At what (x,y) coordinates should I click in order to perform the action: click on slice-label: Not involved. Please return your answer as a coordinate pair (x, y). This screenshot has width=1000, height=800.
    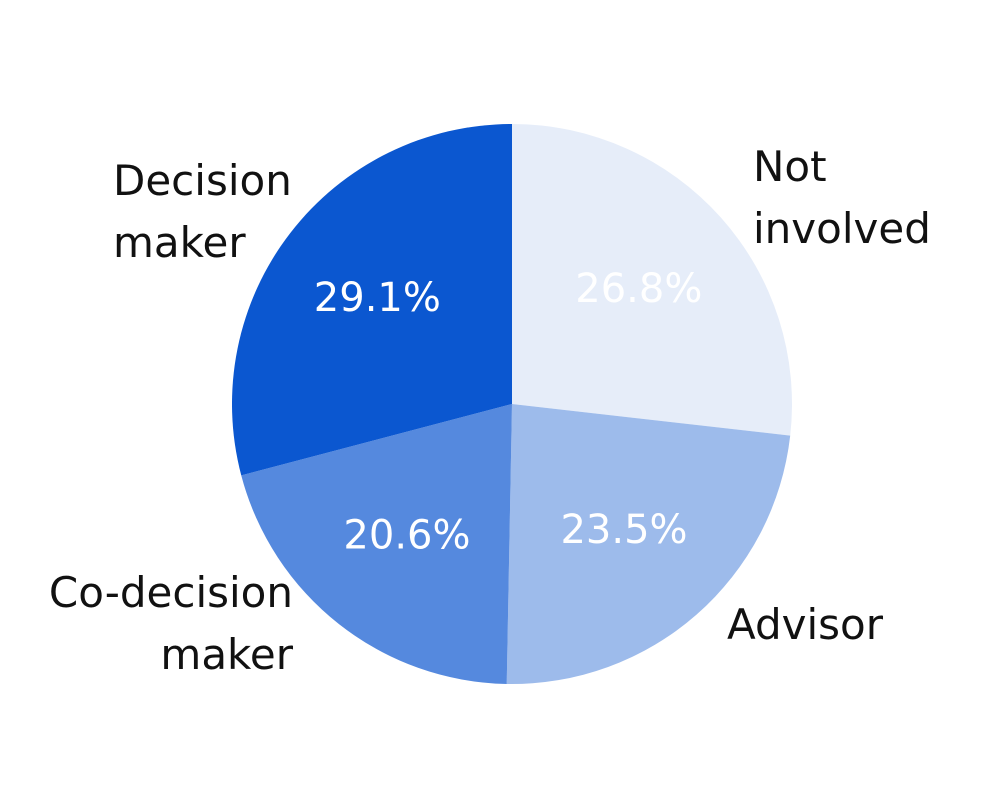
    Looking at the image, I should click on (842, 197).